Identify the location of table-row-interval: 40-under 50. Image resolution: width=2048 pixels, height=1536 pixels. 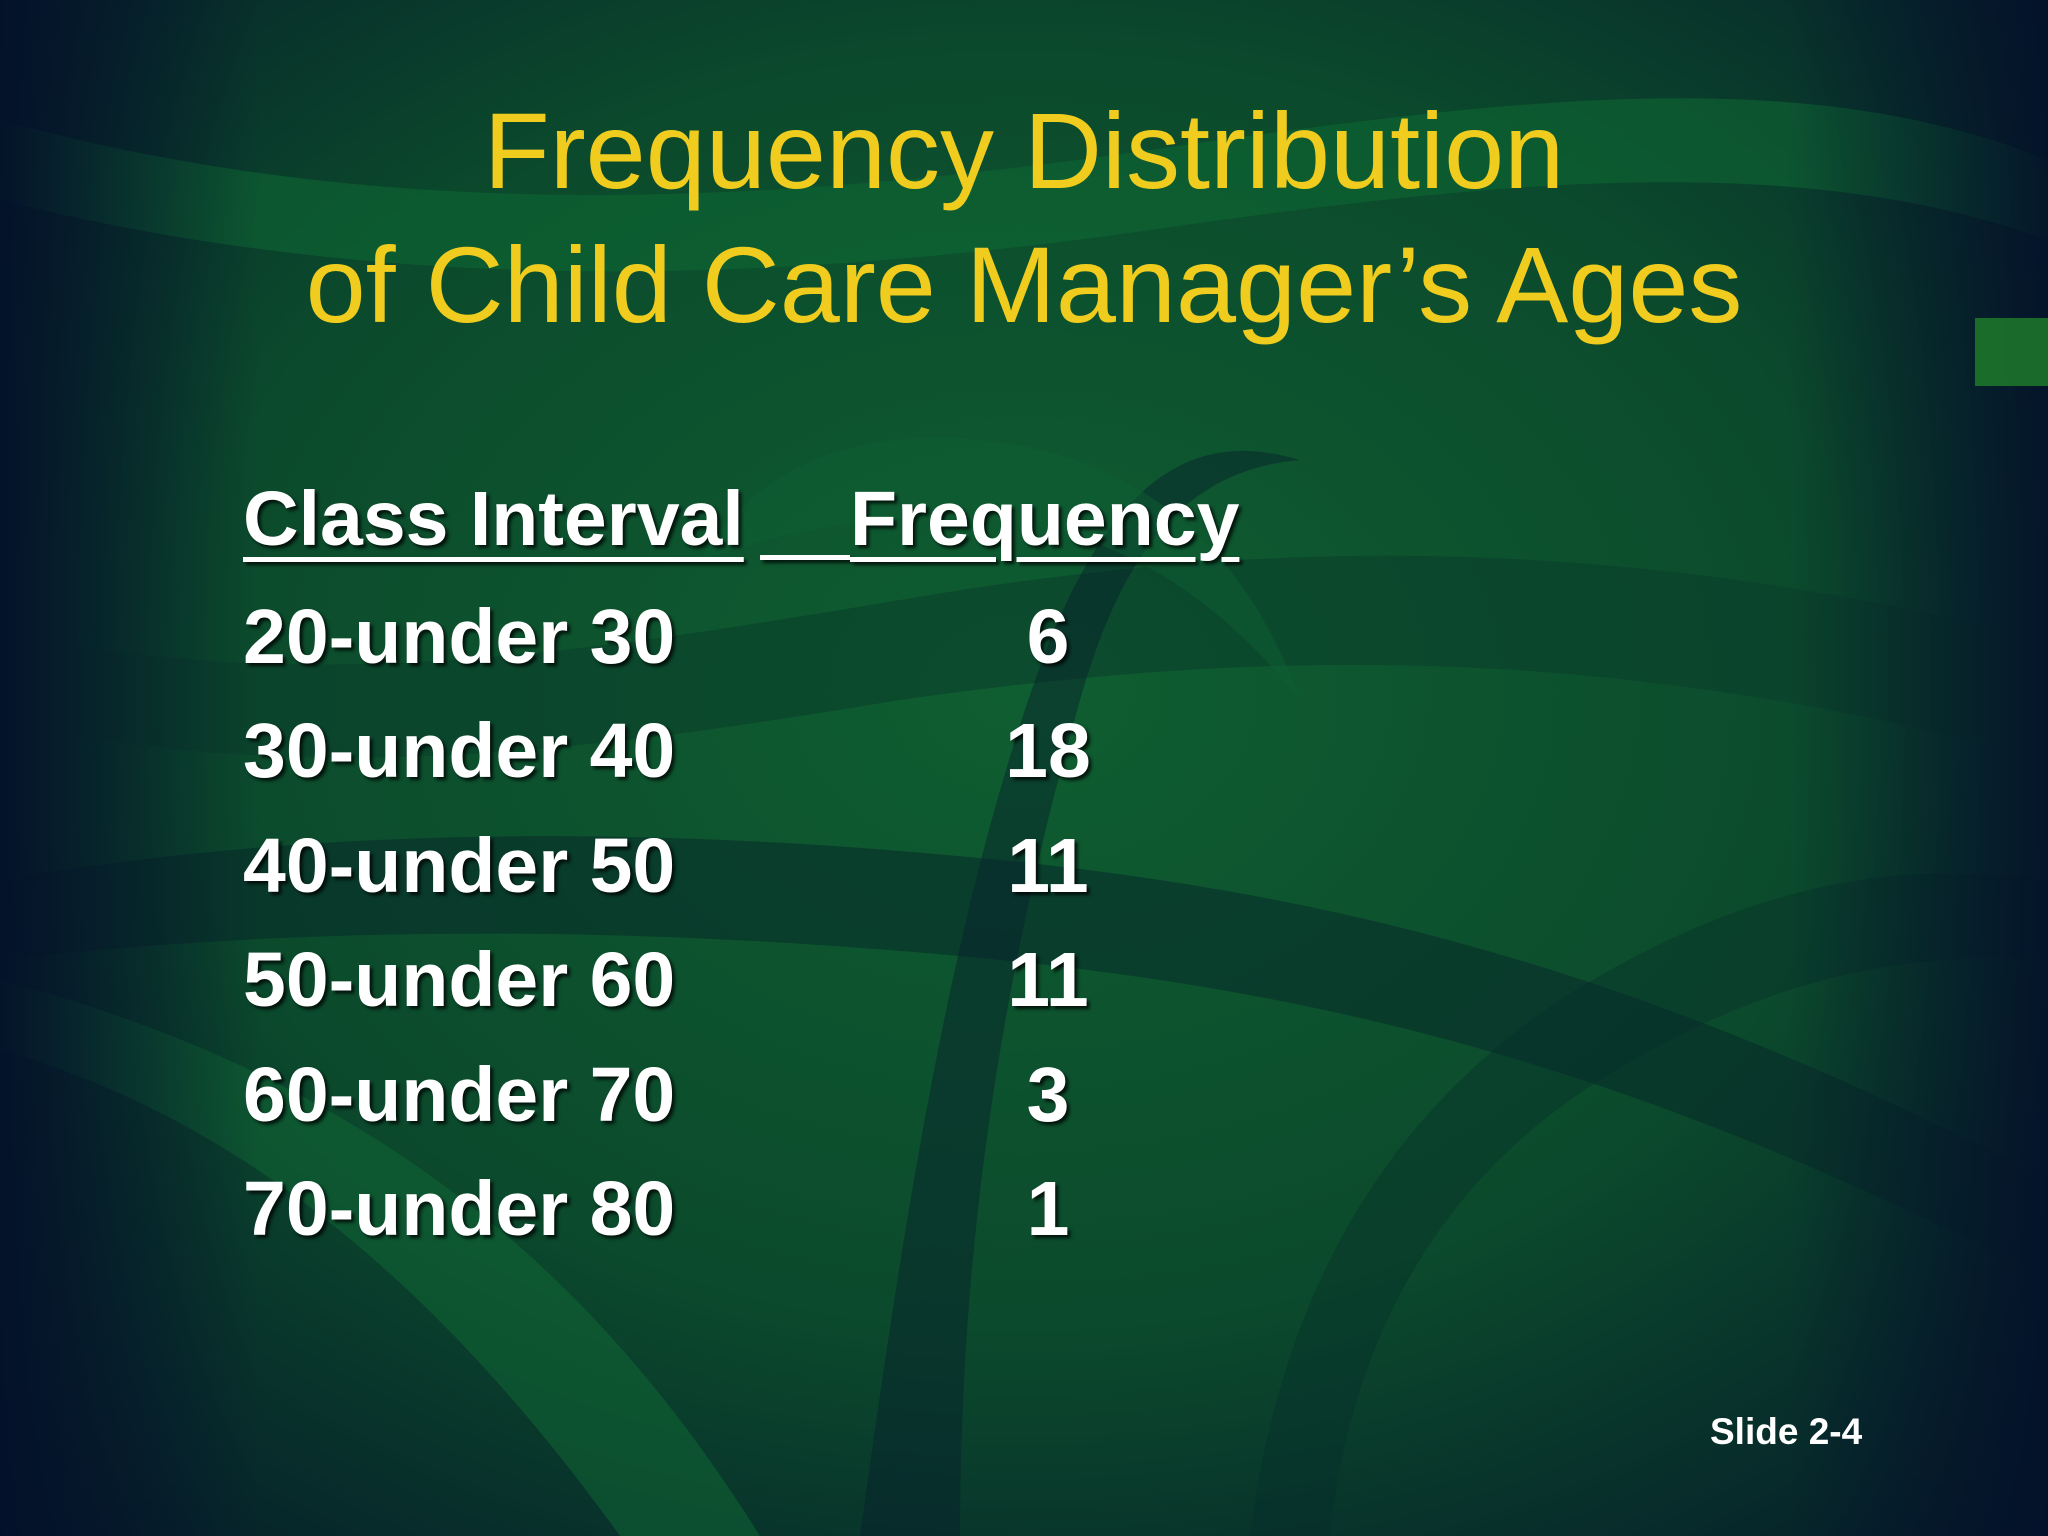
(459, 866).